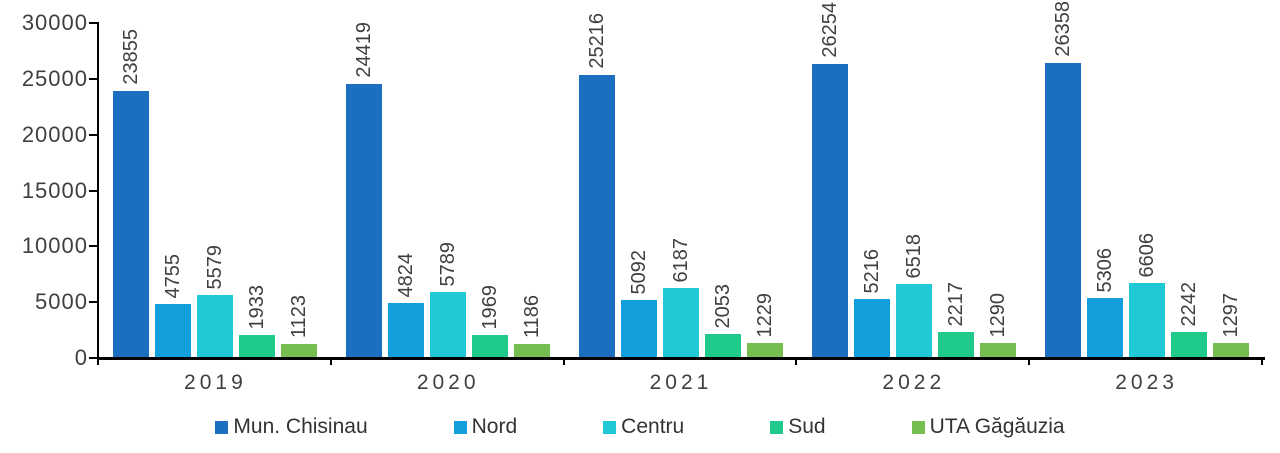  What do you see at coordinates (764, 350) in the screenshot?
I see `bar-uta-g-g-uzia-2021` at bounding box center [764, 350].